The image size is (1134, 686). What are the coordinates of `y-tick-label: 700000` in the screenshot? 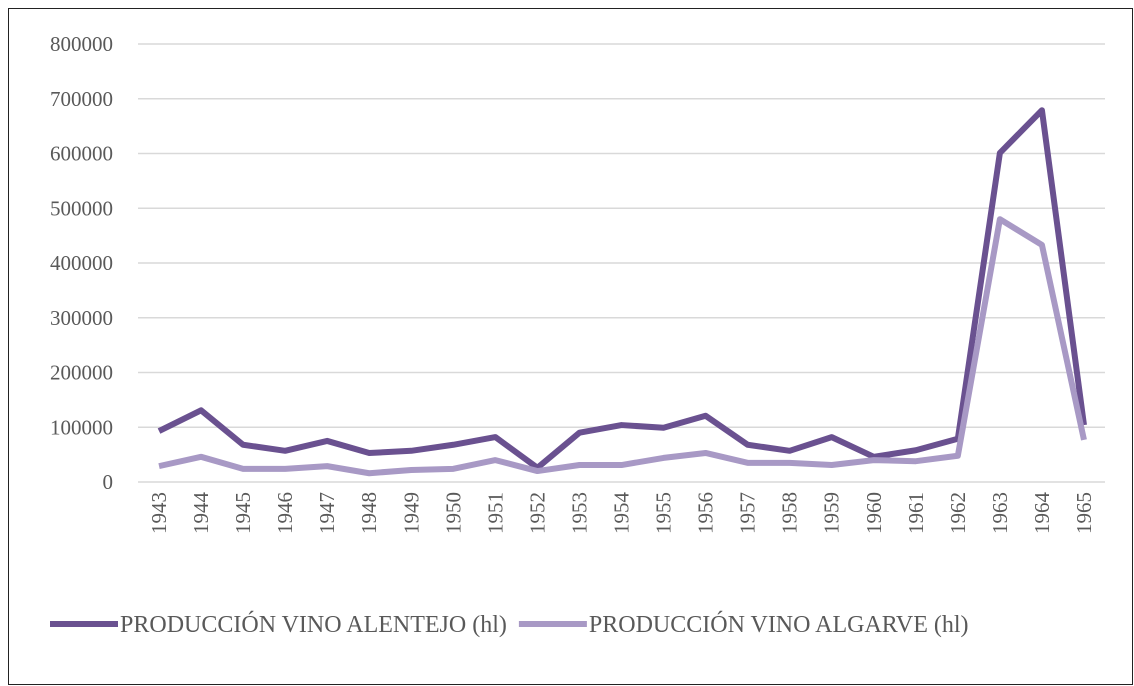 It's located at (81, 99).